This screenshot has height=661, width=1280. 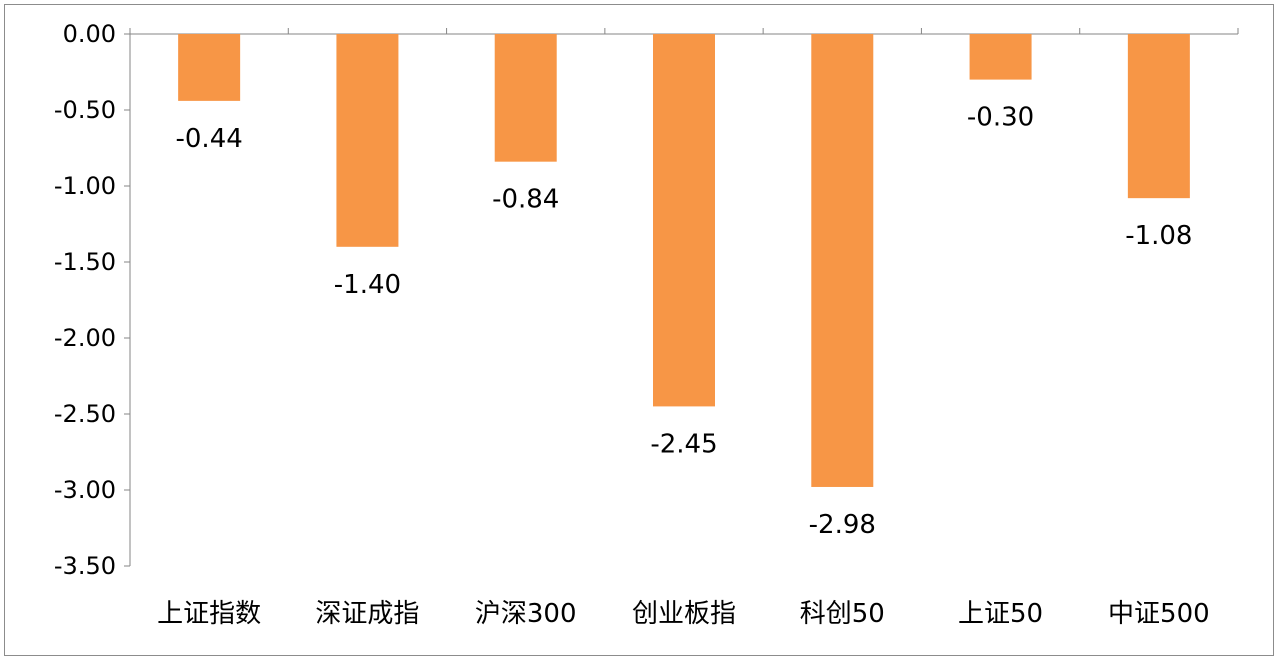 What do you see at coordinates (1000, 118) in the screenshot?
I see `data-label: -0.30` at bounding box center [1000, 118].